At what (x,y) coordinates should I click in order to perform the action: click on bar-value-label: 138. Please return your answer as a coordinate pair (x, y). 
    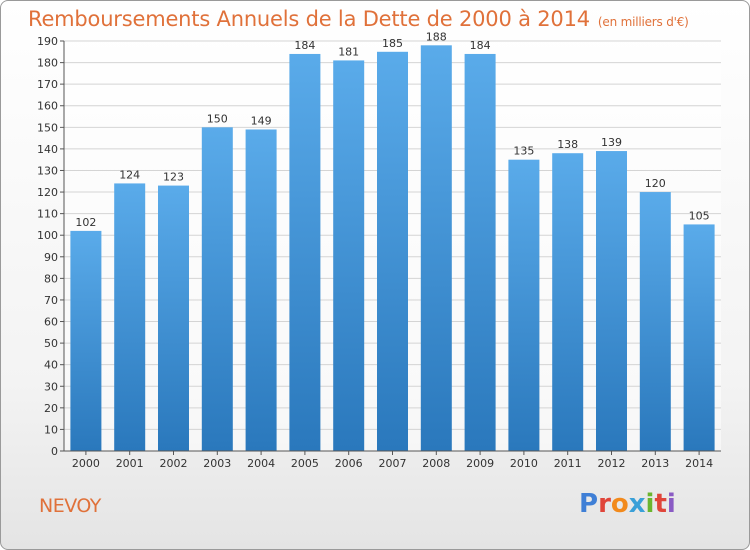
    Looking at the image, I should click on (567, 144).